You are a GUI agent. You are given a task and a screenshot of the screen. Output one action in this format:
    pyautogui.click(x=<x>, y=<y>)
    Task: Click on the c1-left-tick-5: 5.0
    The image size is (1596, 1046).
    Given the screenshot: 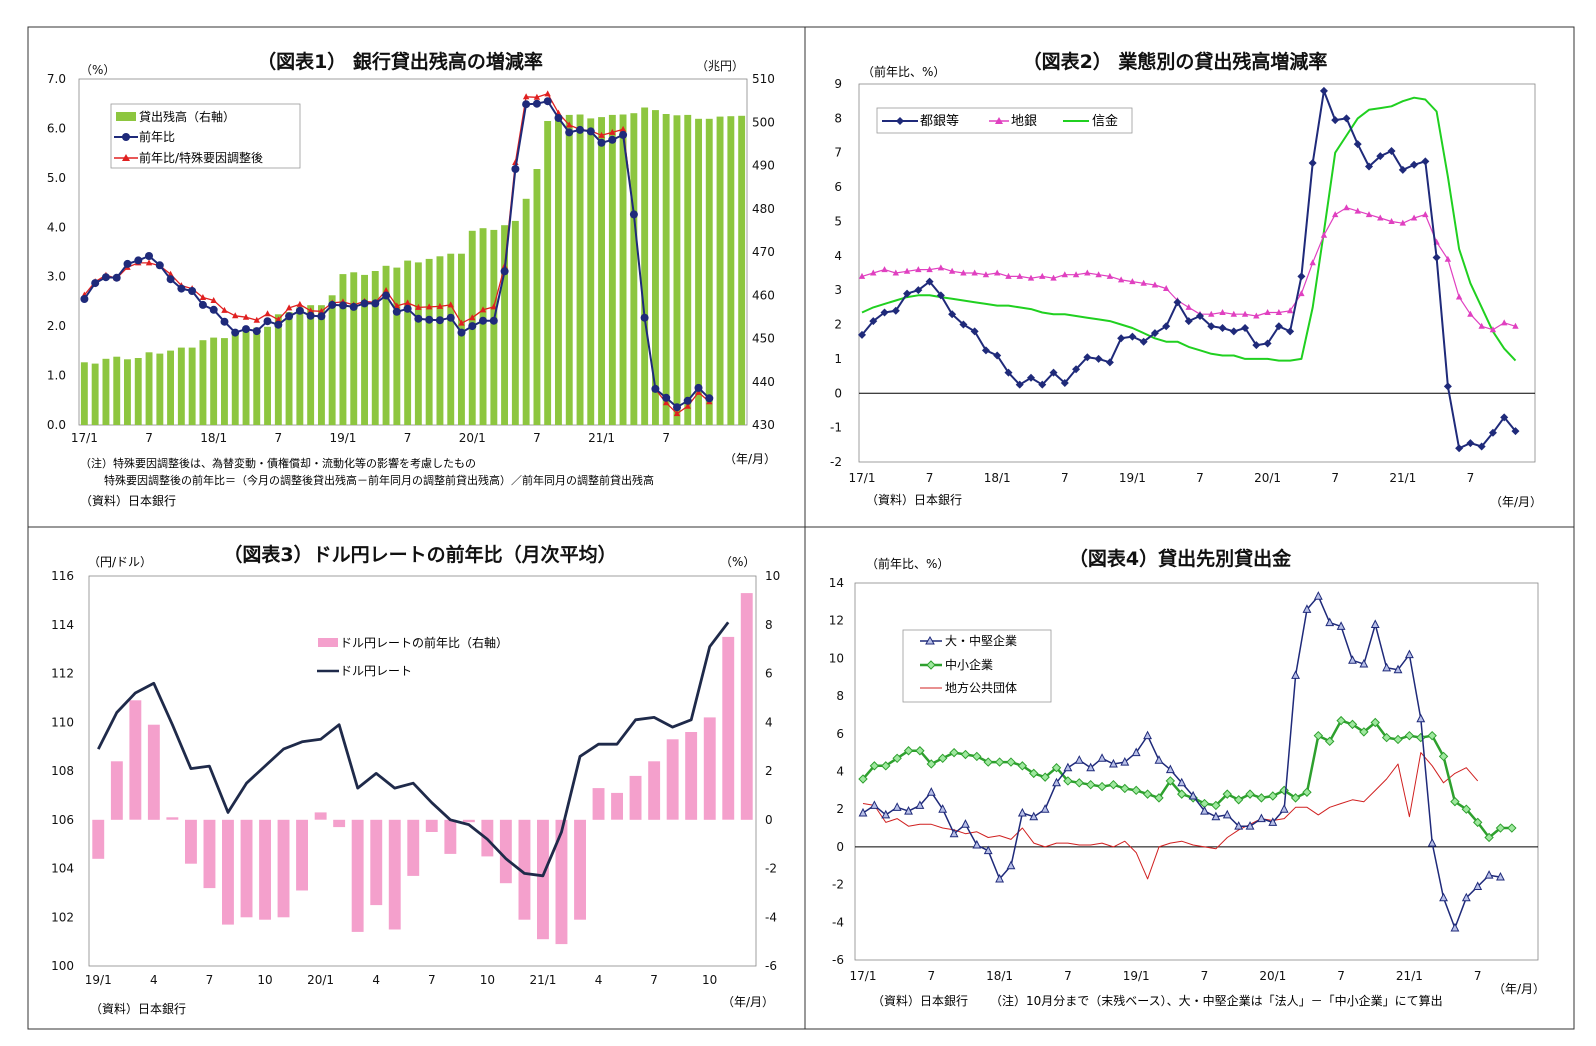 What is the action you would take?
    pyautogui.click(x=56, y=178)
    